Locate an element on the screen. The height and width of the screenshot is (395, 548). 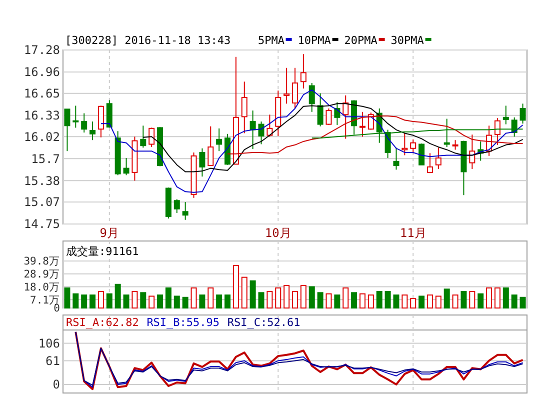
y-tick-label: 16.65 is located at coordinates (42, 93).